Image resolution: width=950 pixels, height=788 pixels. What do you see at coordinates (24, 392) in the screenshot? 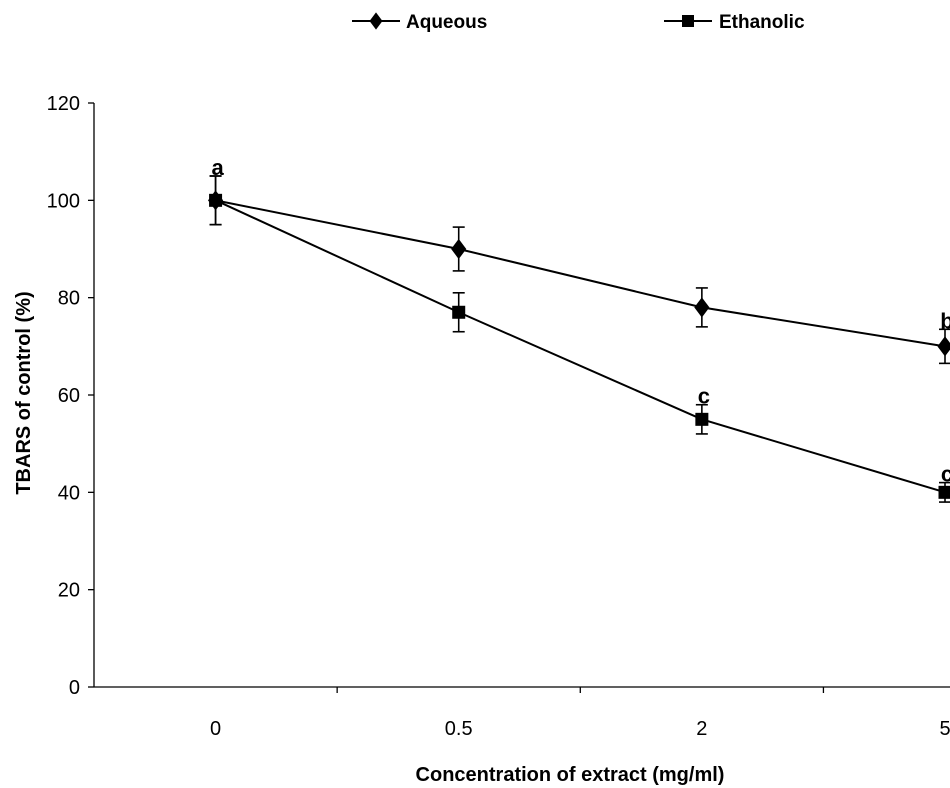
I see `y-axis-title: TBARS of control (%)` at bounding box center [24, 392].